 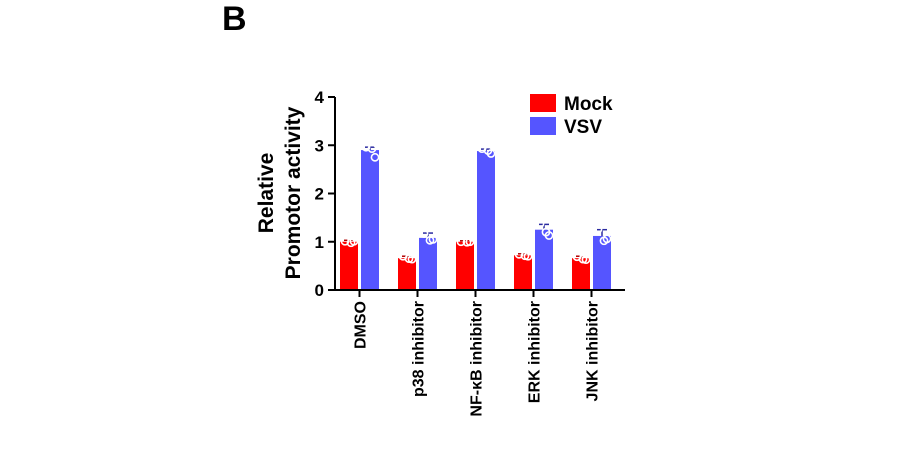 I want to click on y-axis-title: Relative Promotor activity, so click(x=280, y=192).